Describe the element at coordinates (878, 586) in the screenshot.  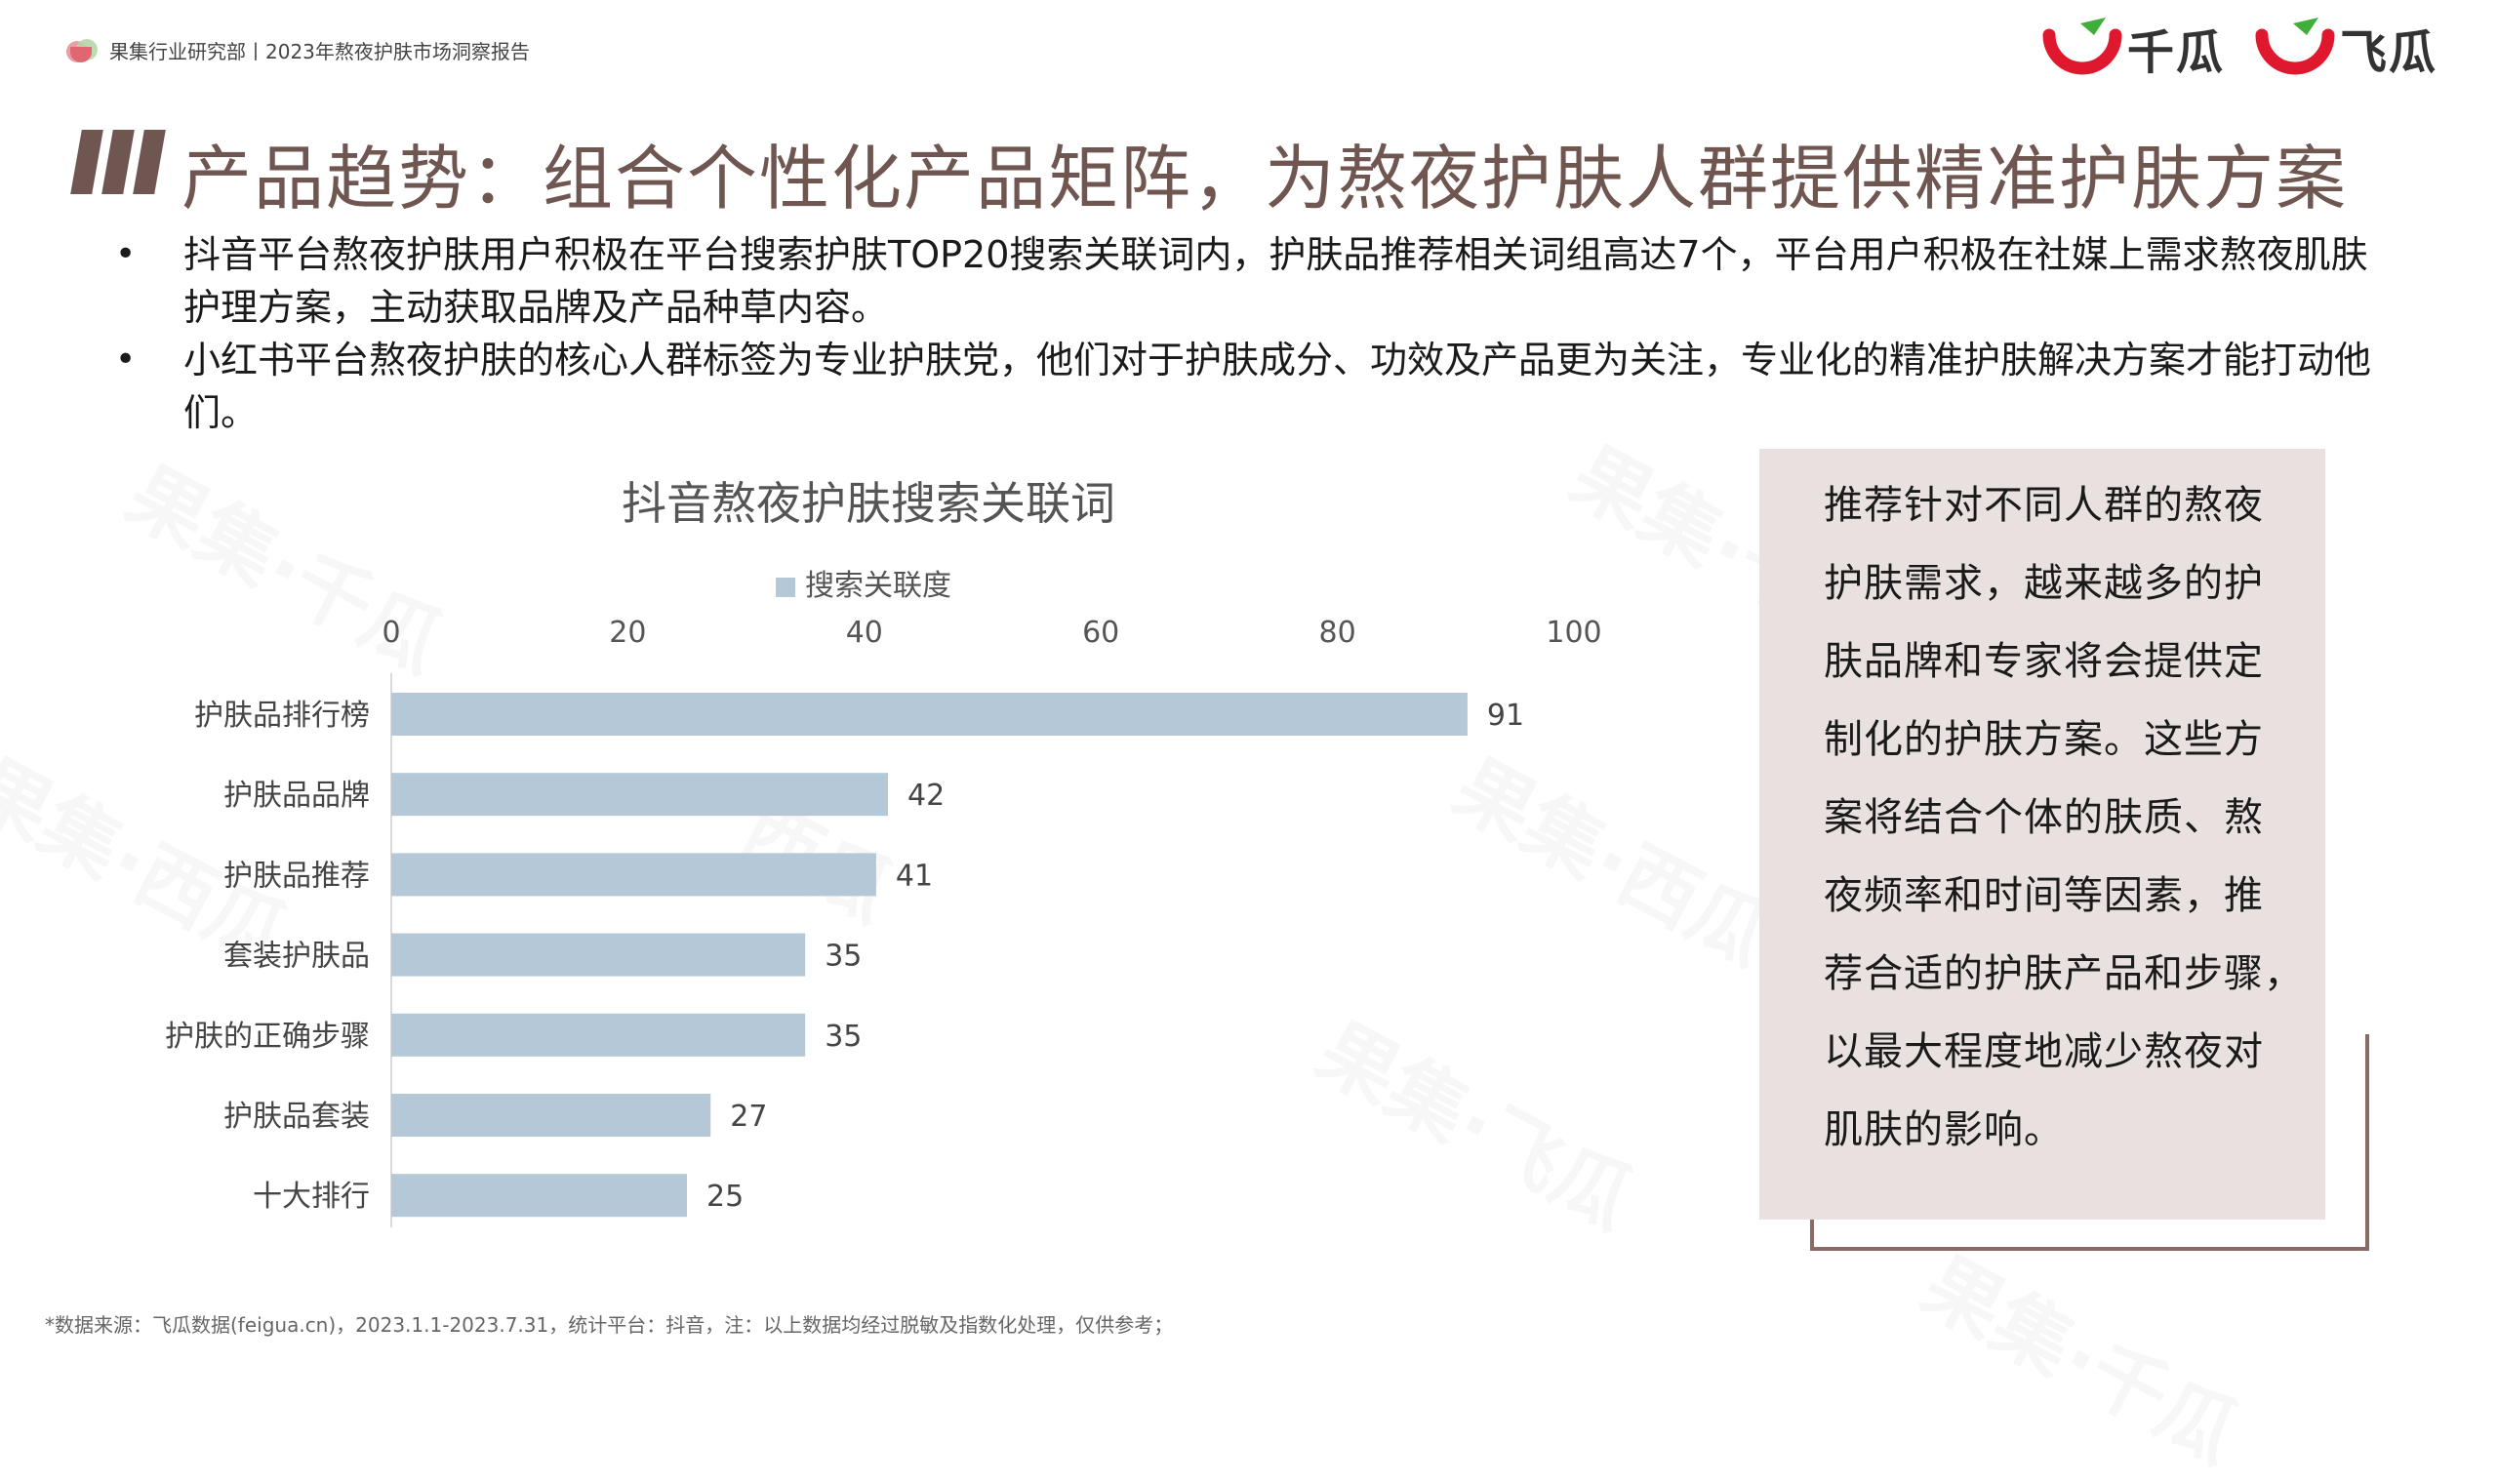
I see `legend-label: 搜索关联度` at that location.